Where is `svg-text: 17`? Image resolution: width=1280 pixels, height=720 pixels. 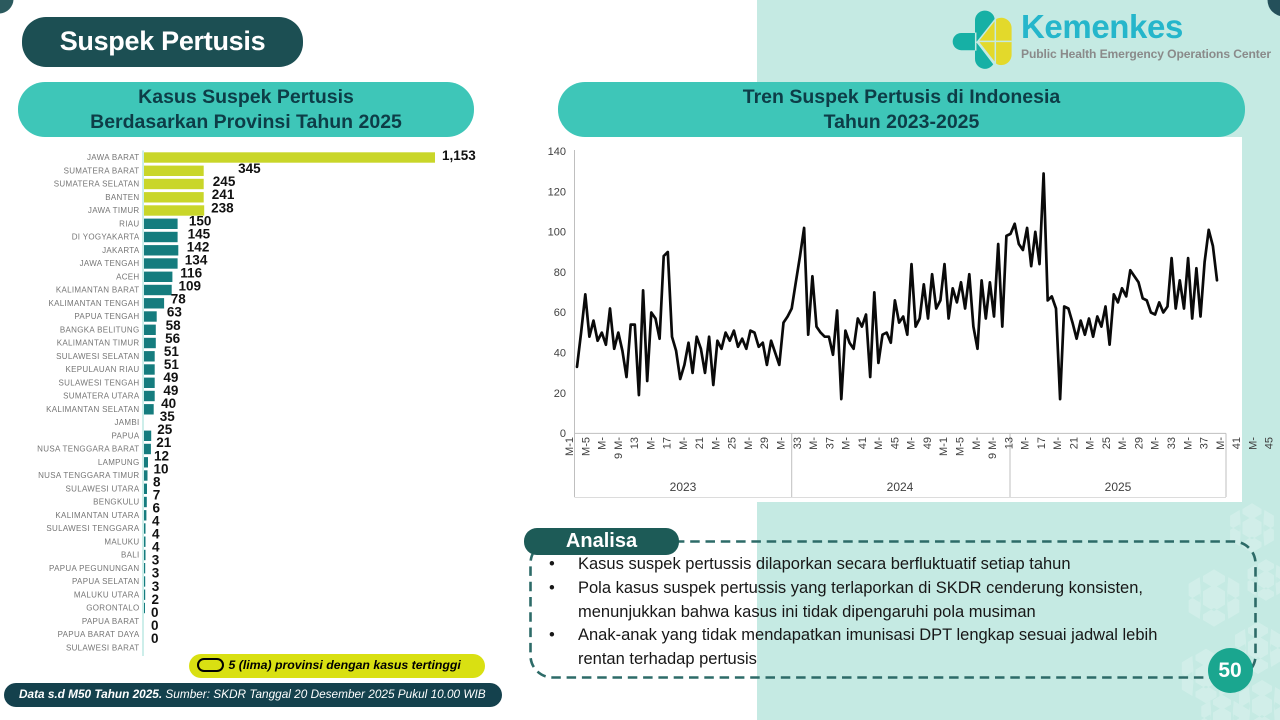 svg-text: 17 is located at coordinates (1042, 443).